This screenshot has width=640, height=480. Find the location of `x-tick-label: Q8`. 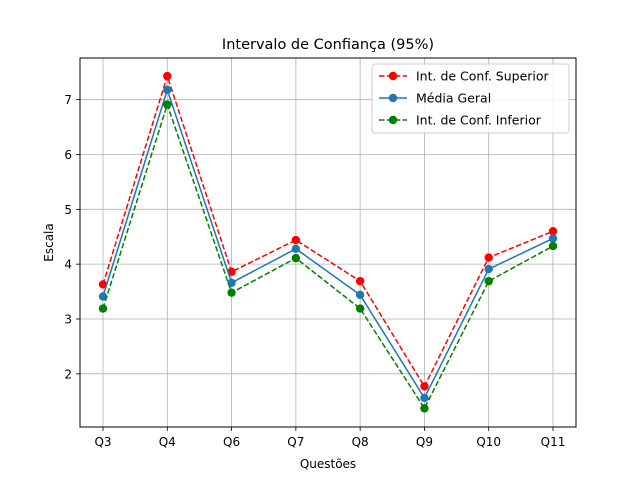

x-tick-label: Q8 is located at coordinates (360, 442).